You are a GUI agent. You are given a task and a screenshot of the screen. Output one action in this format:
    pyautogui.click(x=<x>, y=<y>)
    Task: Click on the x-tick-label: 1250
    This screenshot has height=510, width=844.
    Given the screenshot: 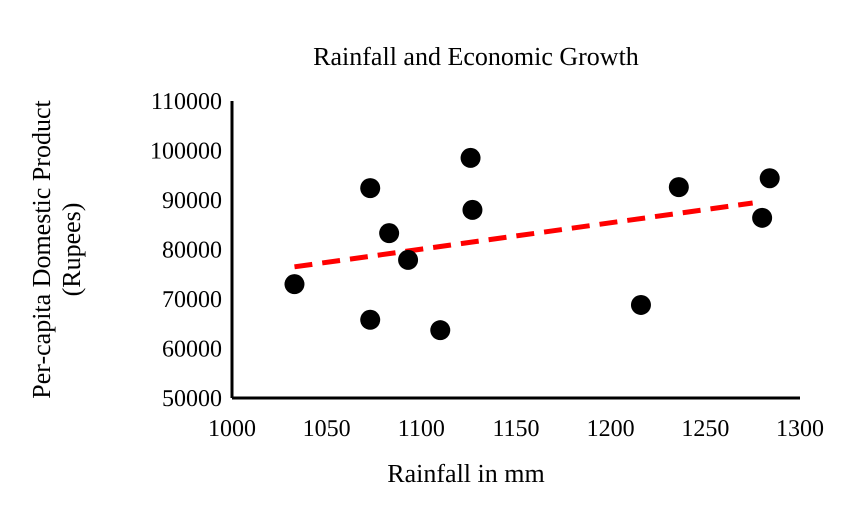 What is the action you would take?
    pyautogui.click(x=705, y=429)
    